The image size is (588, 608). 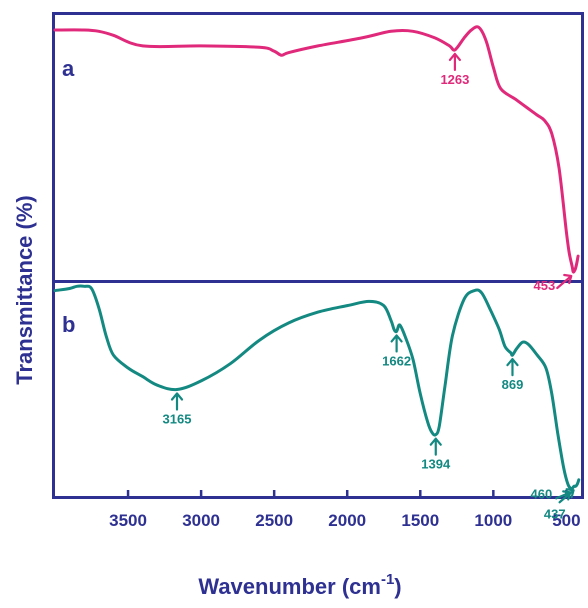 What do you see at coordinates (420, 520) in the screenshot?
I see `x-tick-label-1500: 1500` at bounding box center [420, 520].